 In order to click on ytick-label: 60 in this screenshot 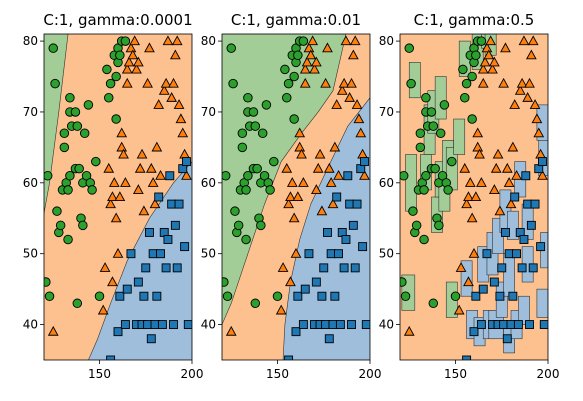, I will do `click(208, 183)`.